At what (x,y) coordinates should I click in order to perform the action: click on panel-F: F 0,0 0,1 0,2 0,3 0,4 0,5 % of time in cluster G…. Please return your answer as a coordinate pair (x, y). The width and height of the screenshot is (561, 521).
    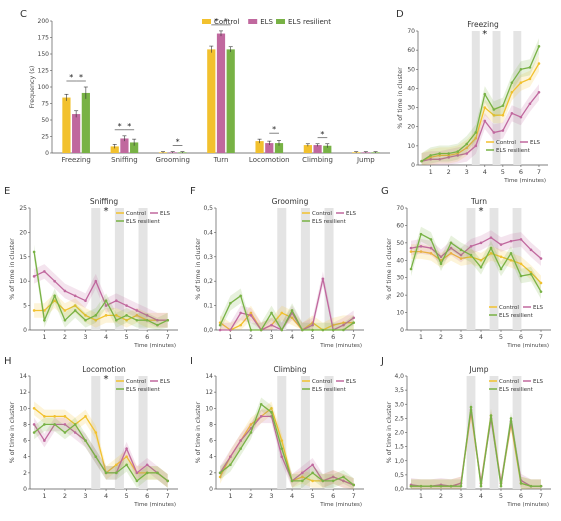
    Looking at the image, I should click on (277, 267).